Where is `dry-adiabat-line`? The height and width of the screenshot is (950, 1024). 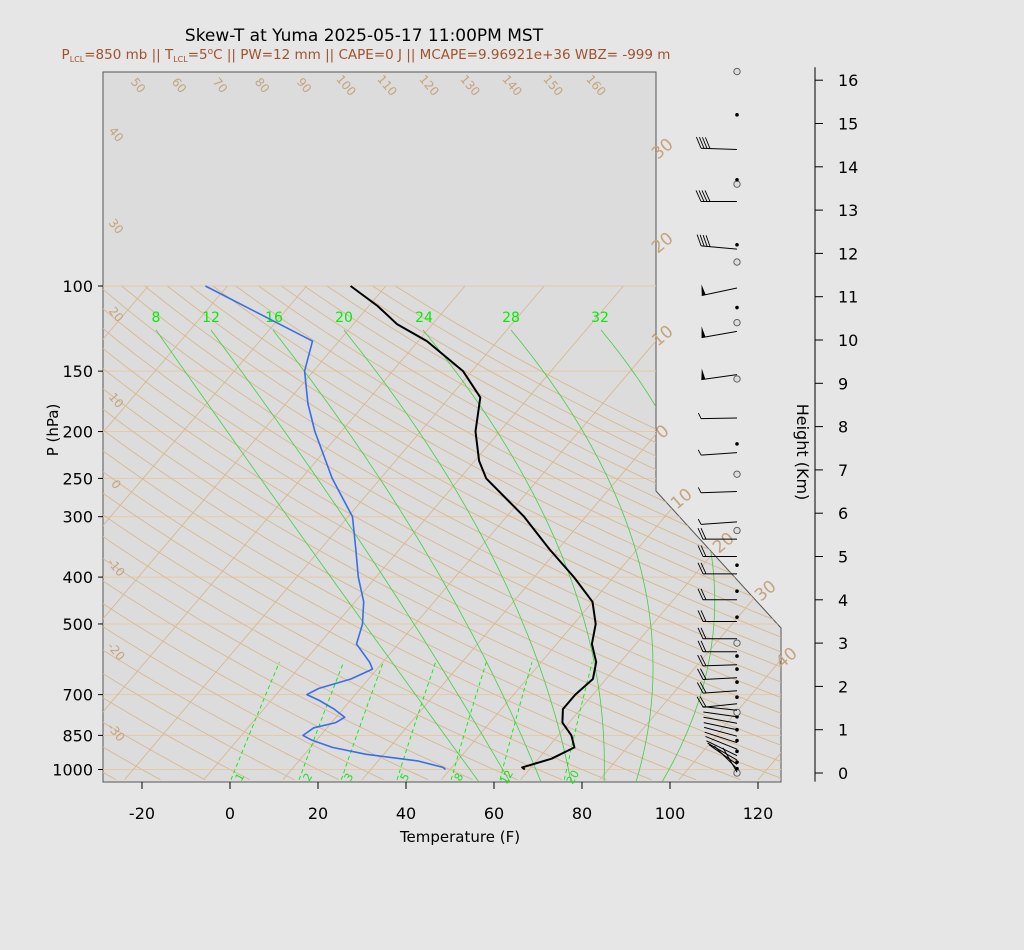 dry-adiabat-line is located at coordinates (243, 533).